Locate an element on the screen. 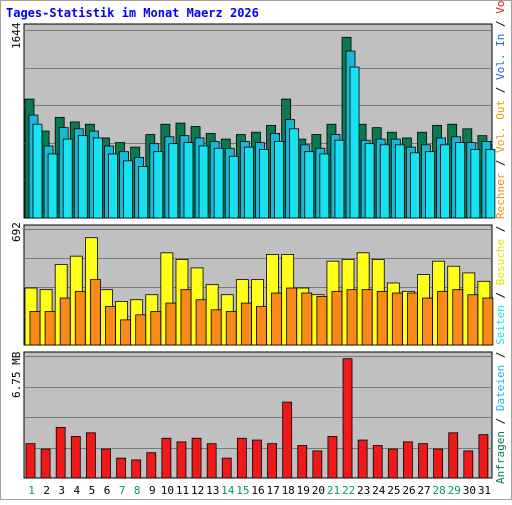  x-tick-label: 1 is located at coordinates (31, 490).